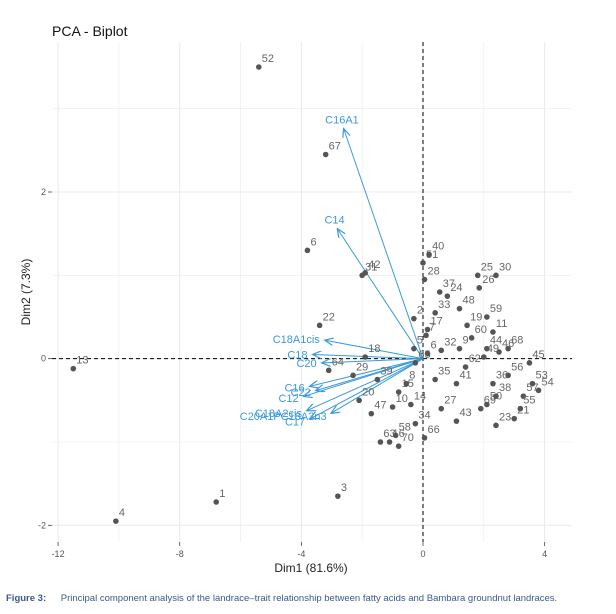 The height and width of the screenshot is (614, 616). What do you see at coordinates (422, 554) in the screenshot?
I see `x-tick-label: 0` at bounding box center [422, 554].